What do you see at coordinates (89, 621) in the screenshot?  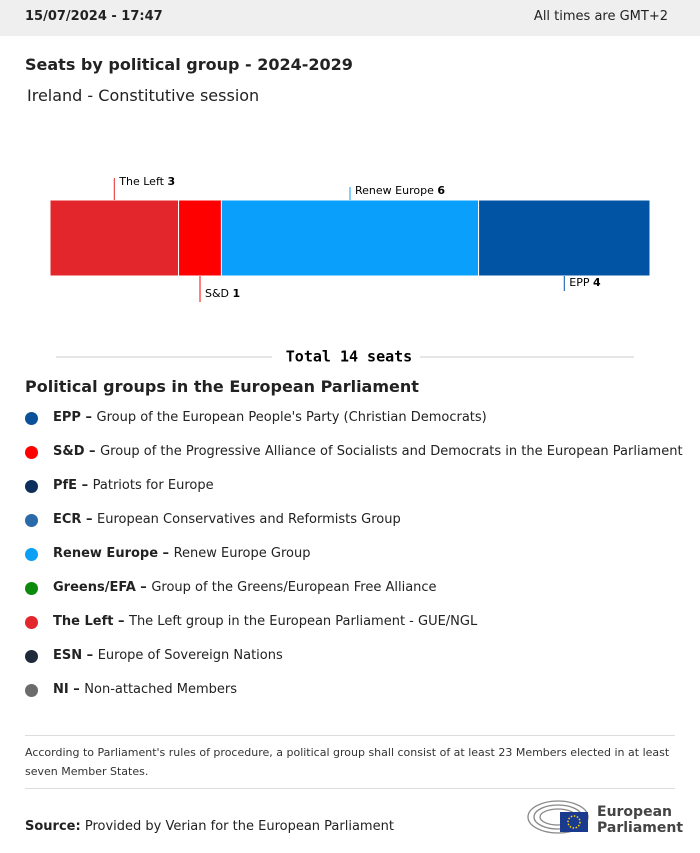 I see `legend-abbr: The Left –` at bounding box center [89, 621].